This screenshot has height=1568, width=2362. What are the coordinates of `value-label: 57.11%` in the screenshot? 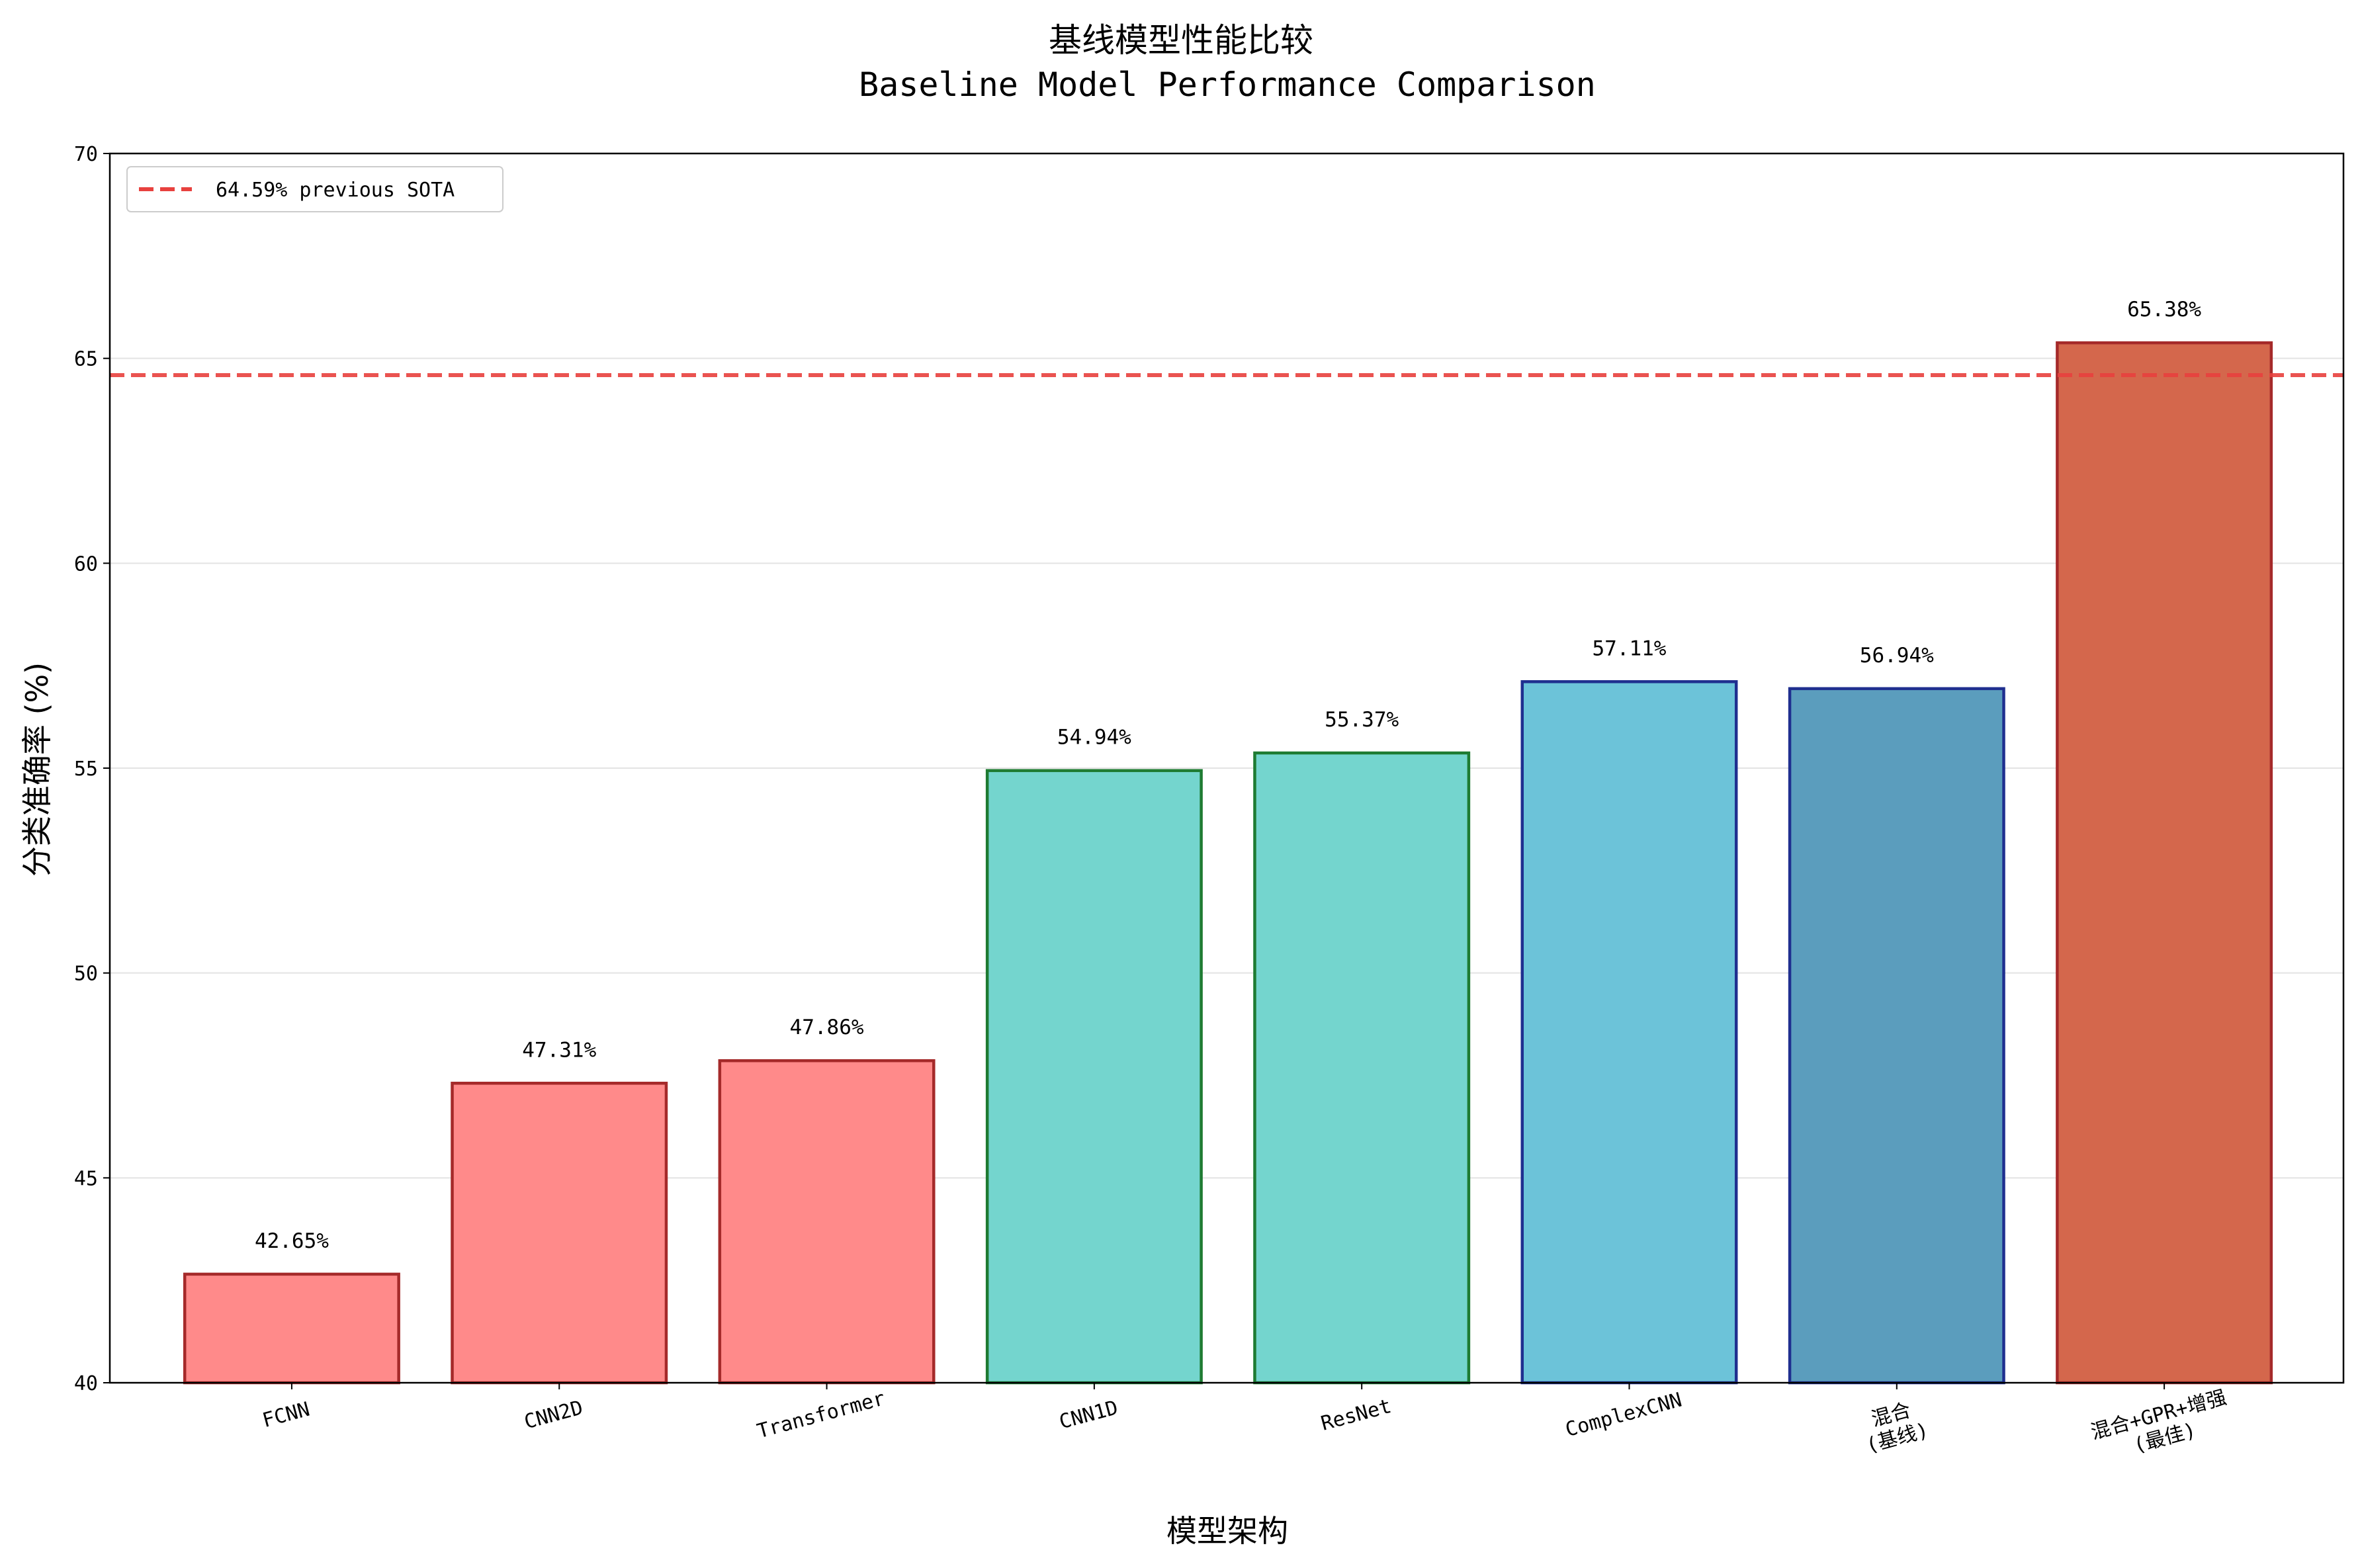 It's located at (1629, 648).